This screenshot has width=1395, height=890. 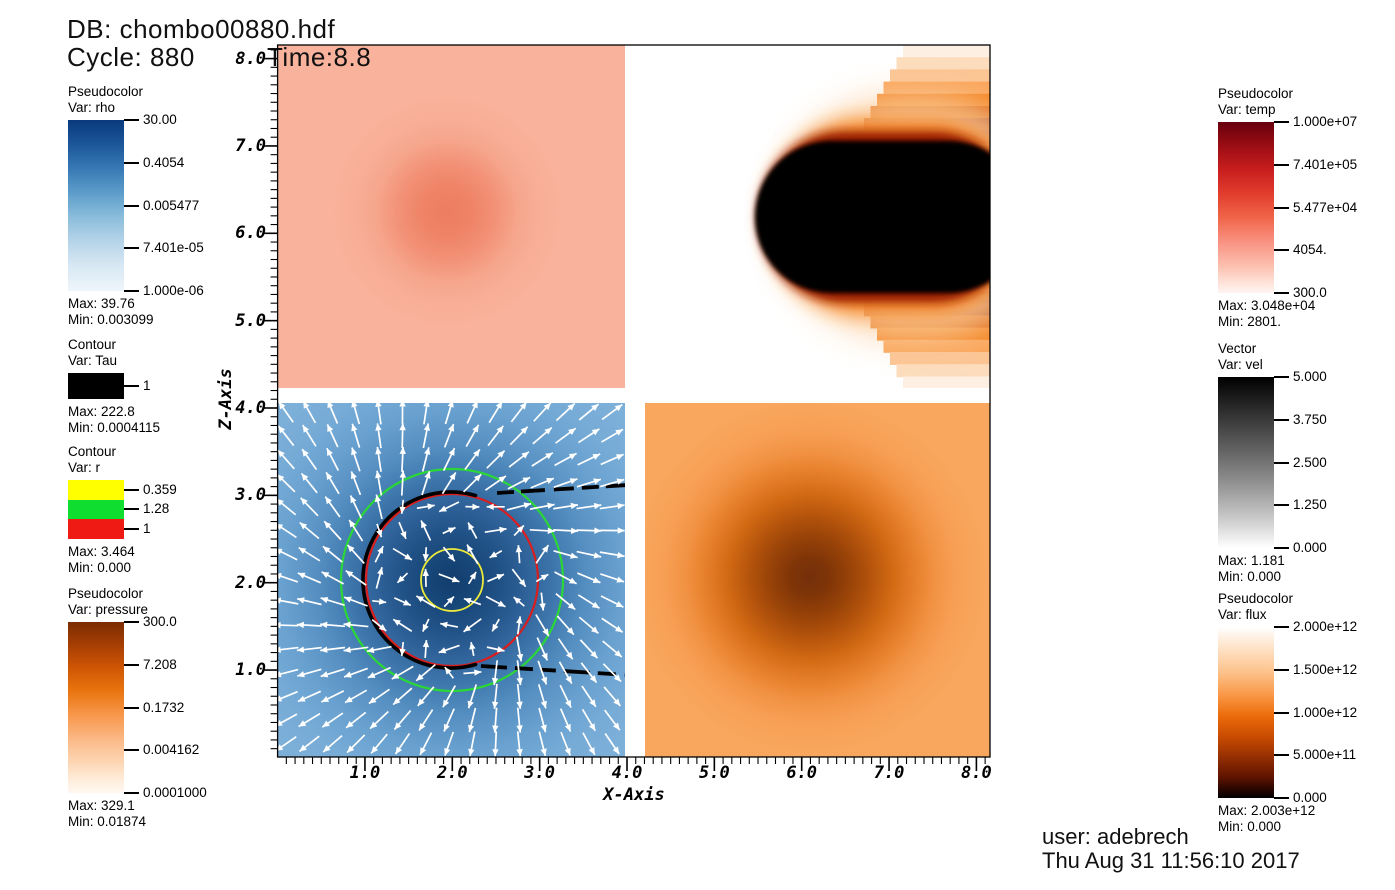 What do you see at coordinates (1250, 576) in the screenshot?
I see `legend-vel-min: Min: 0.000` at bounding box center [1250, 576].